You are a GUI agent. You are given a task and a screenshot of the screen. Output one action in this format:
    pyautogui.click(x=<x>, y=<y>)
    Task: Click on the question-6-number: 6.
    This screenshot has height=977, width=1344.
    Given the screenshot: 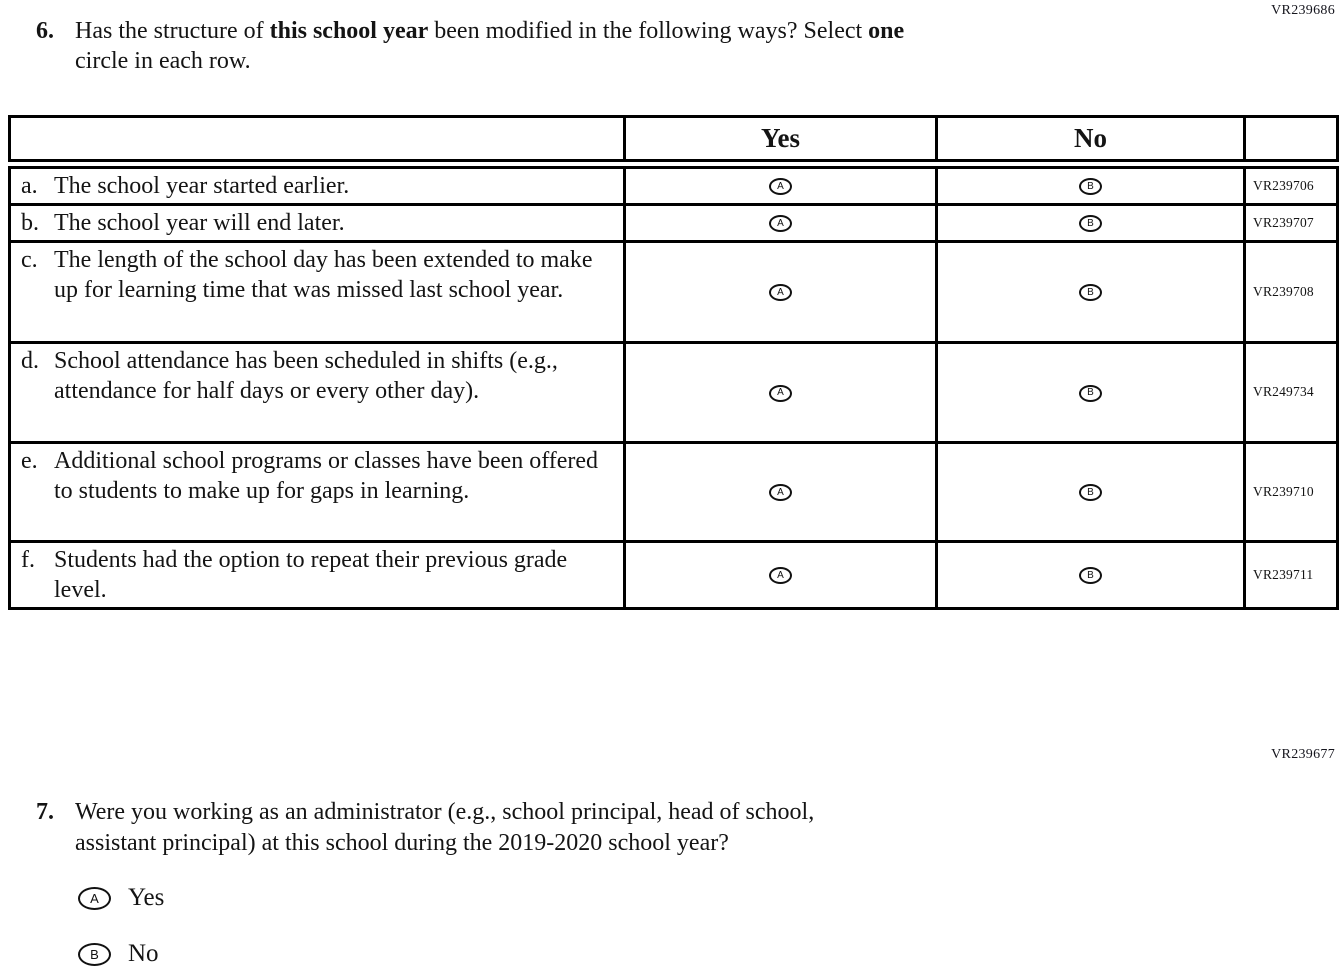 What is the action you would take?
    pyautogui.click(x=45, y=31)
    